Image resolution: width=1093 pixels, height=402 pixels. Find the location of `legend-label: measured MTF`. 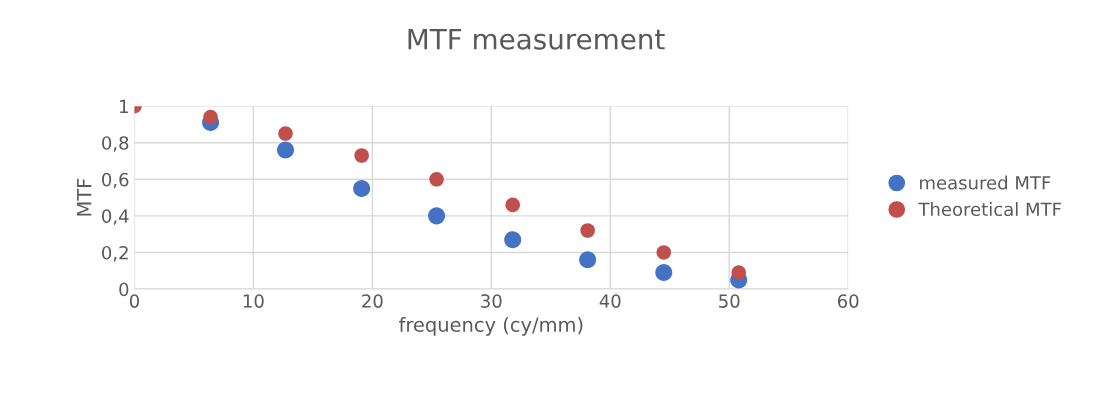

legend-label: measured MTF is located at coordinates (985, 182).